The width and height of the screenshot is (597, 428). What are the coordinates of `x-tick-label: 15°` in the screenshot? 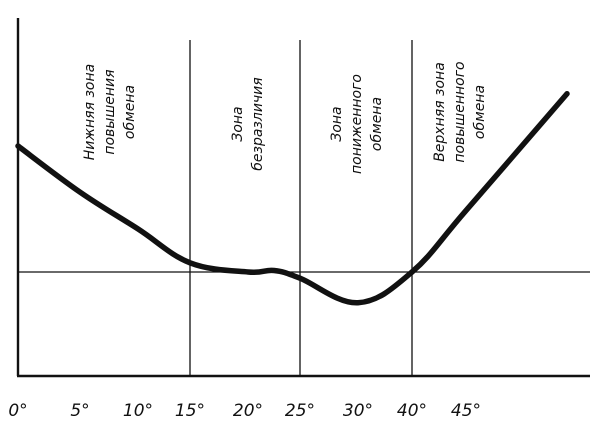 It's located at (190, 411).